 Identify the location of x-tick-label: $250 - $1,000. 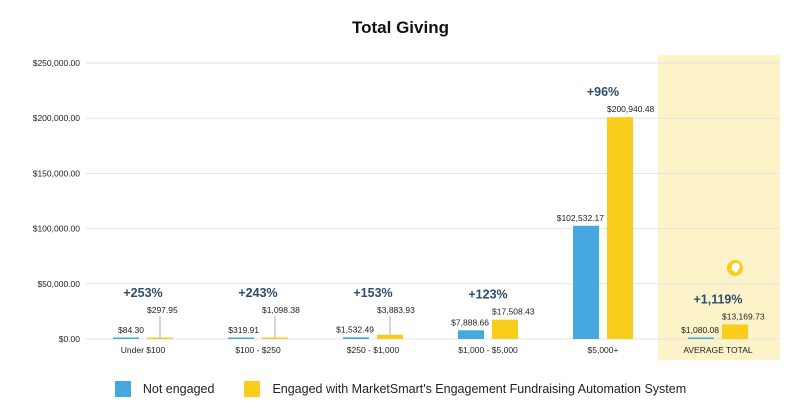
(373, 350).